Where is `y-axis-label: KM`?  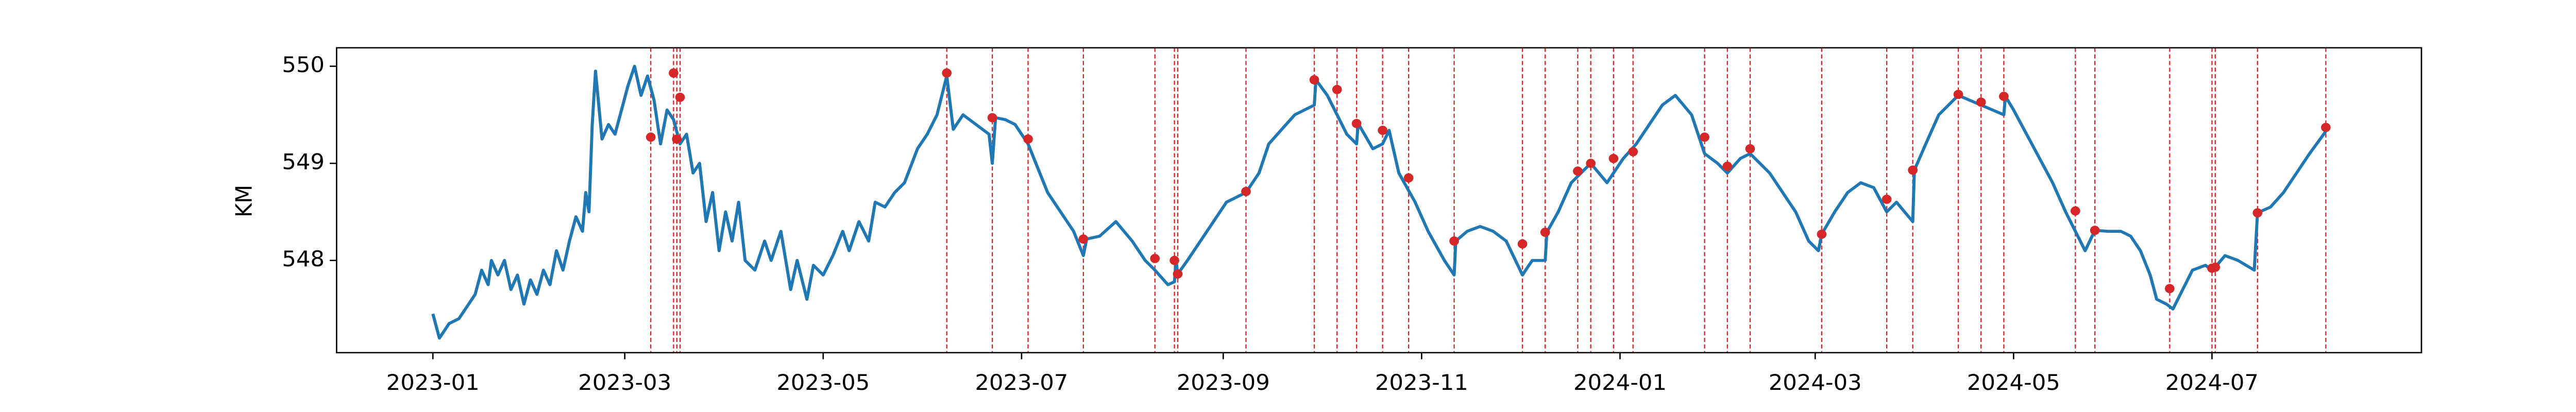
y-axis-label: KM is located at coordinates (245, 201).